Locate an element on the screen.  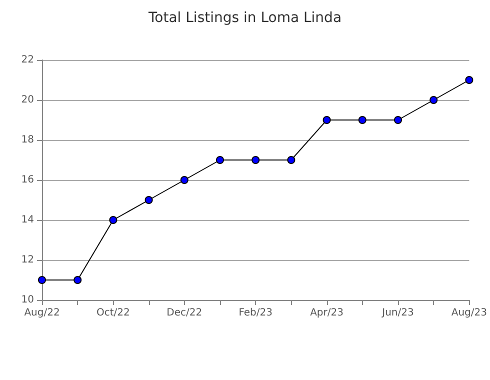
x-tick-label: Oct/22 is located at coordinates (113, 313).